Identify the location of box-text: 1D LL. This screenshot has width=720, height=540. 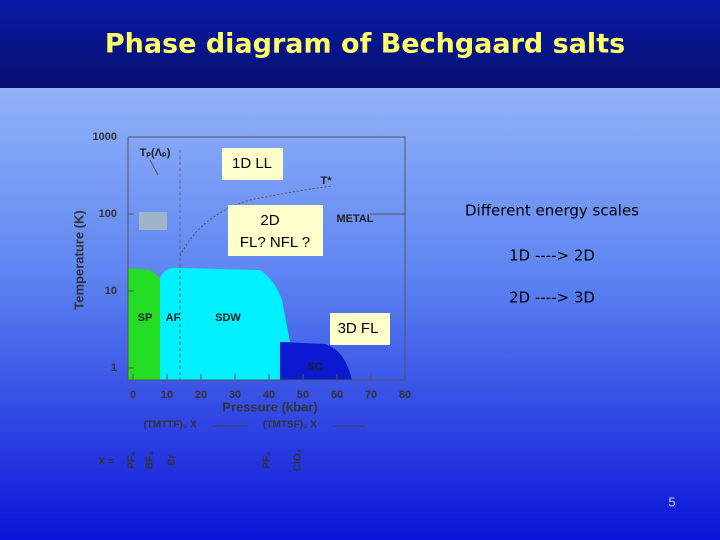
(252, 163).